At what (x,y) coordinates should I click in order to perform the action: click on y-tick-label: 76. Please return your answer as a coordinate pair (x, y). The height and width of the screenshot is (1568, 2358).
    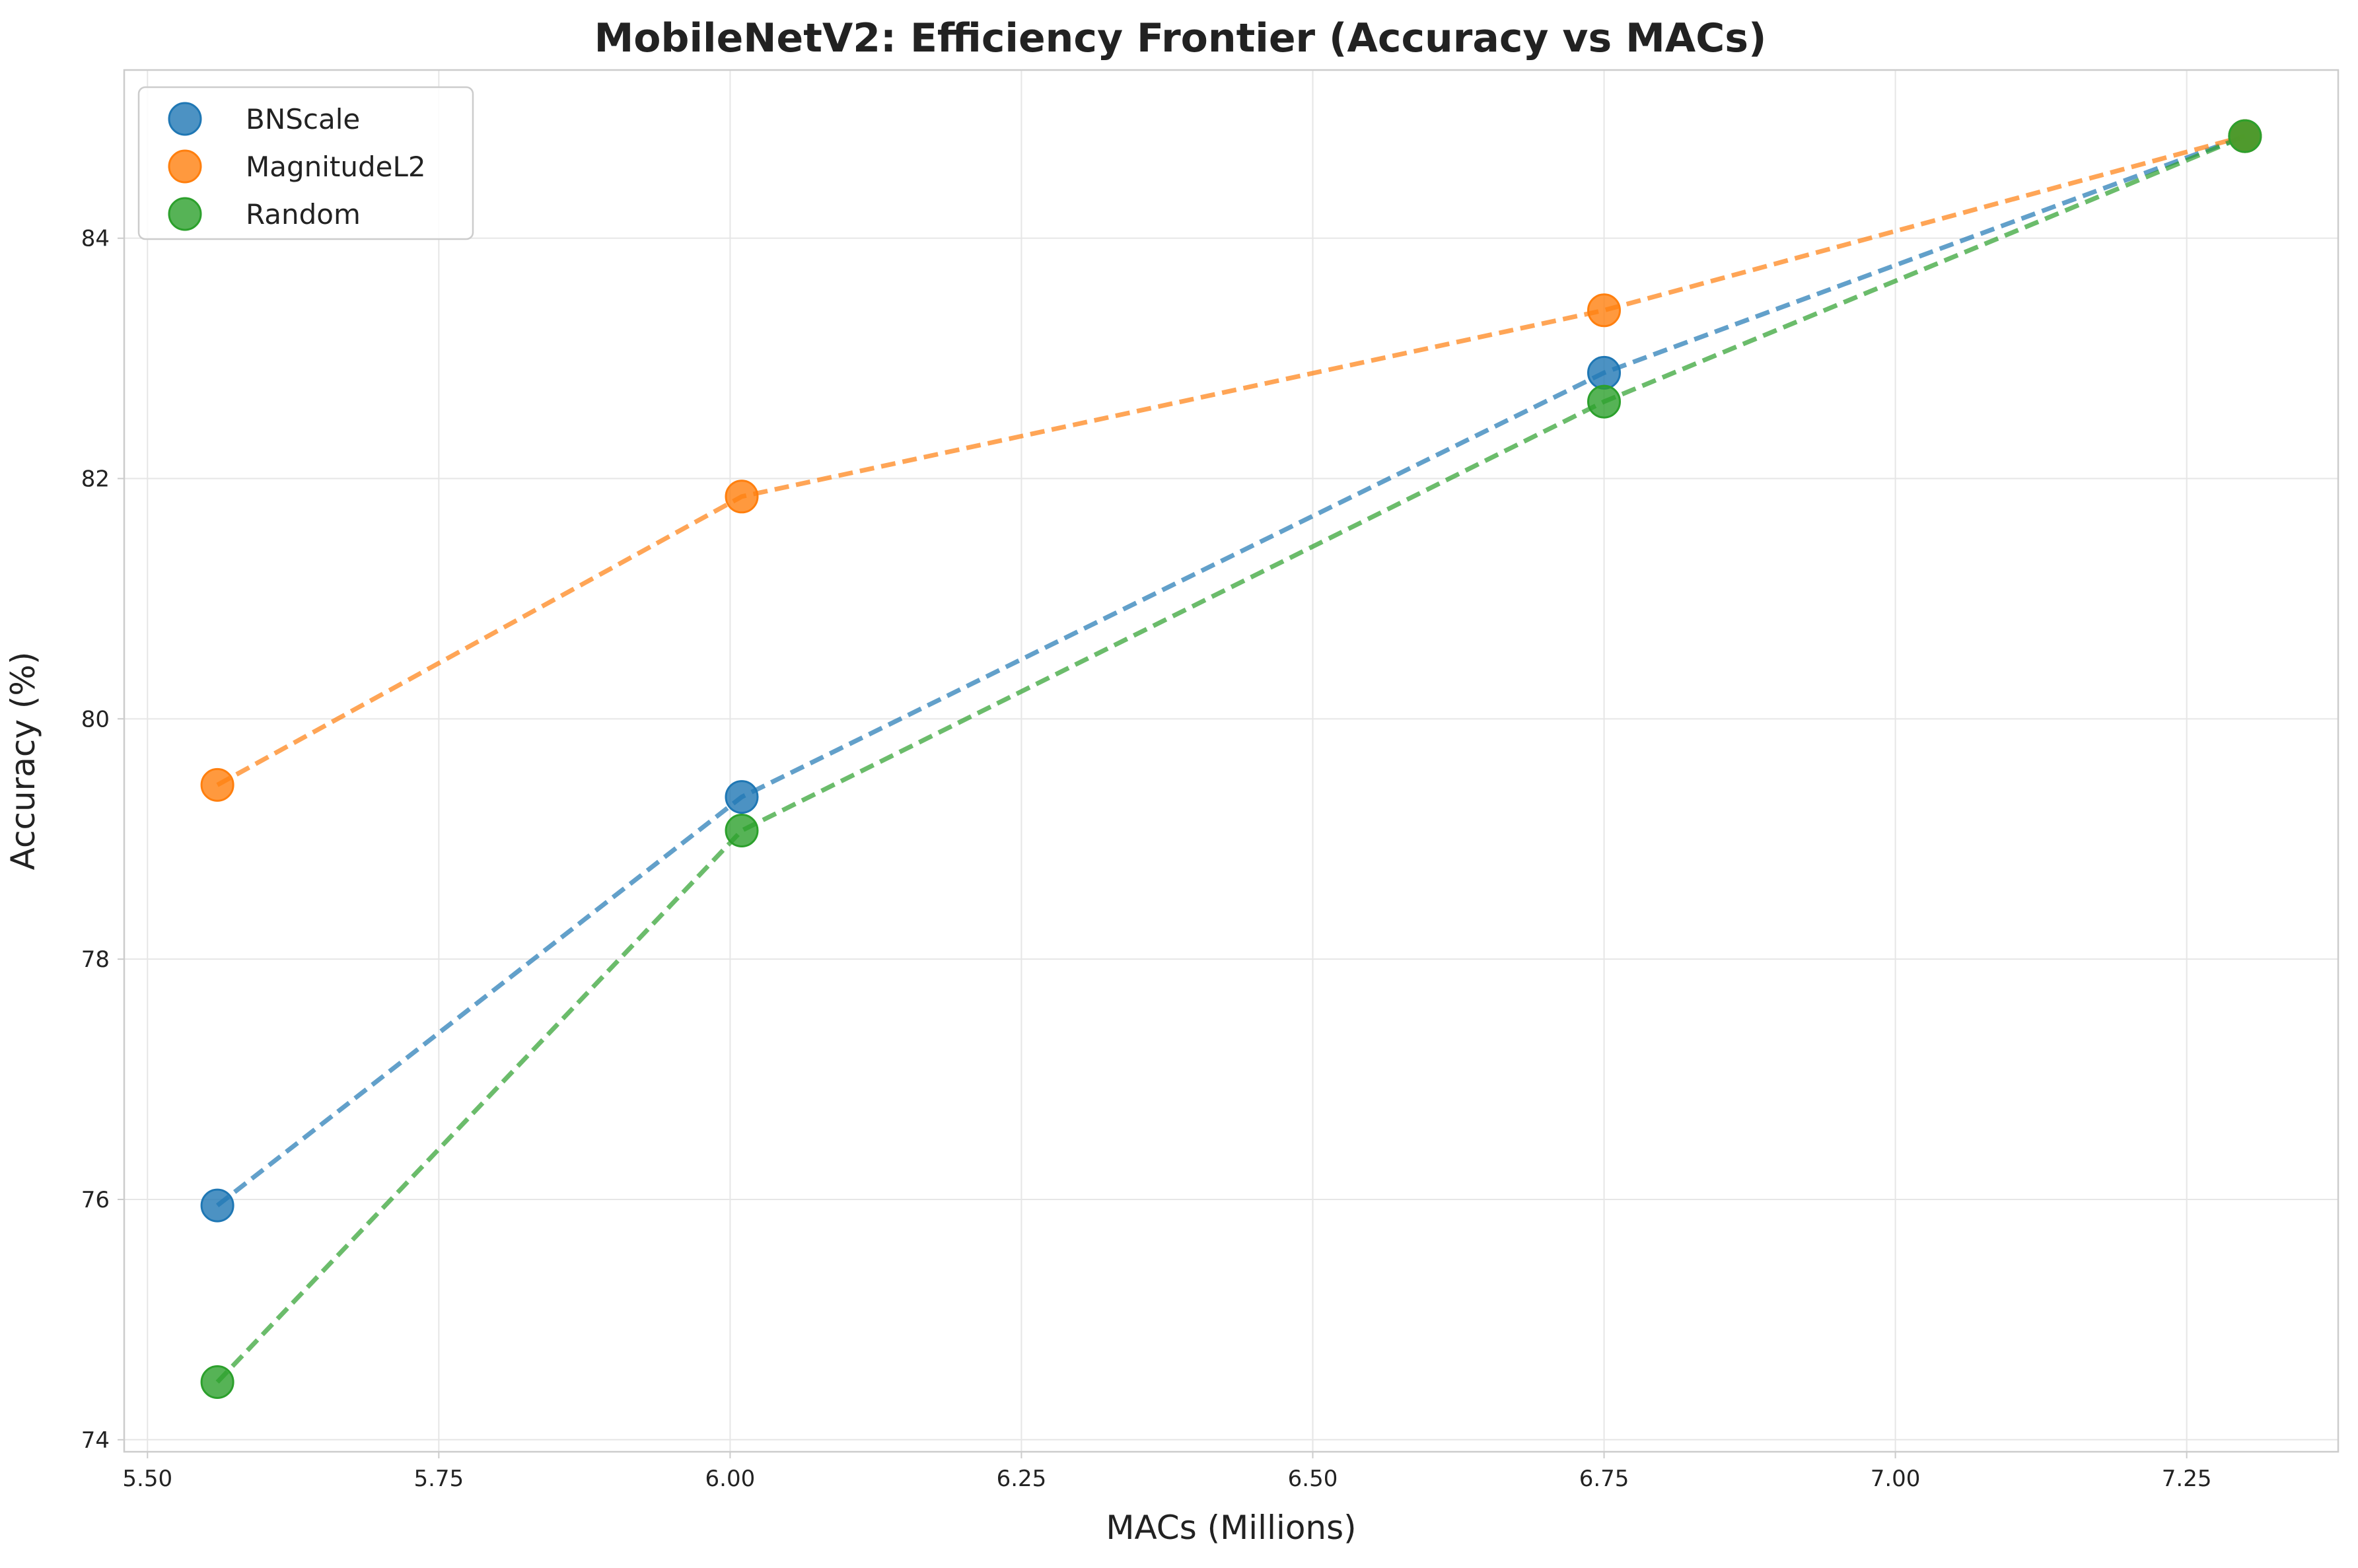
    Looking at the image, I should click on (95, 1200).